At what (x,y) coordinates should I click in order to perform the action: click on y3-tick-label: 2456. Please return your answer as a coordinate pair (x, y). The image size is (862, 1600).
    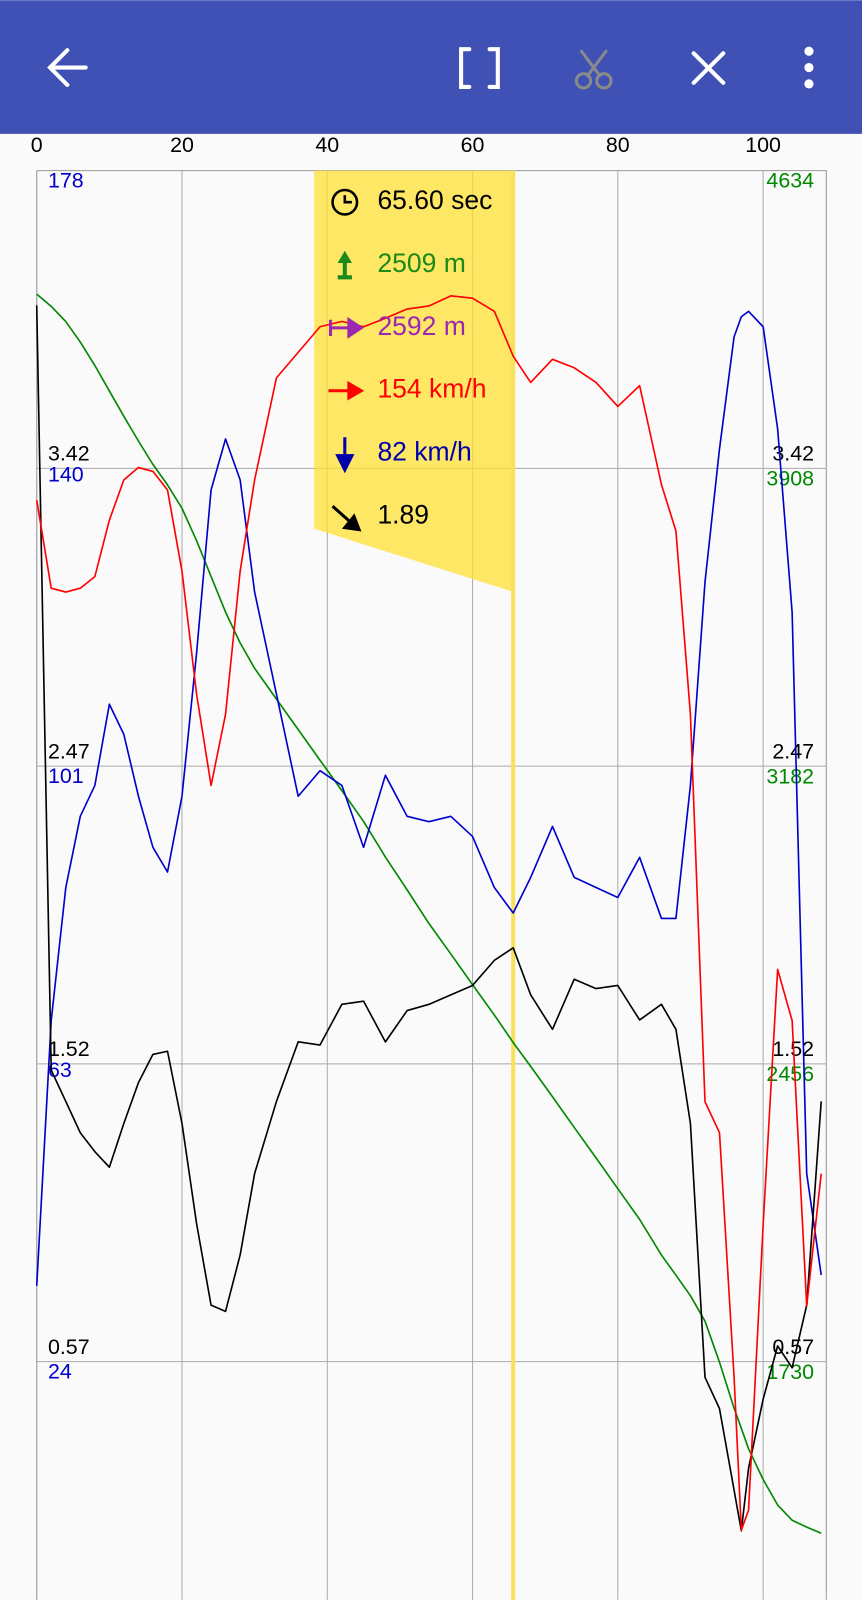
    Looking at the image, I should click on (790, 1074).